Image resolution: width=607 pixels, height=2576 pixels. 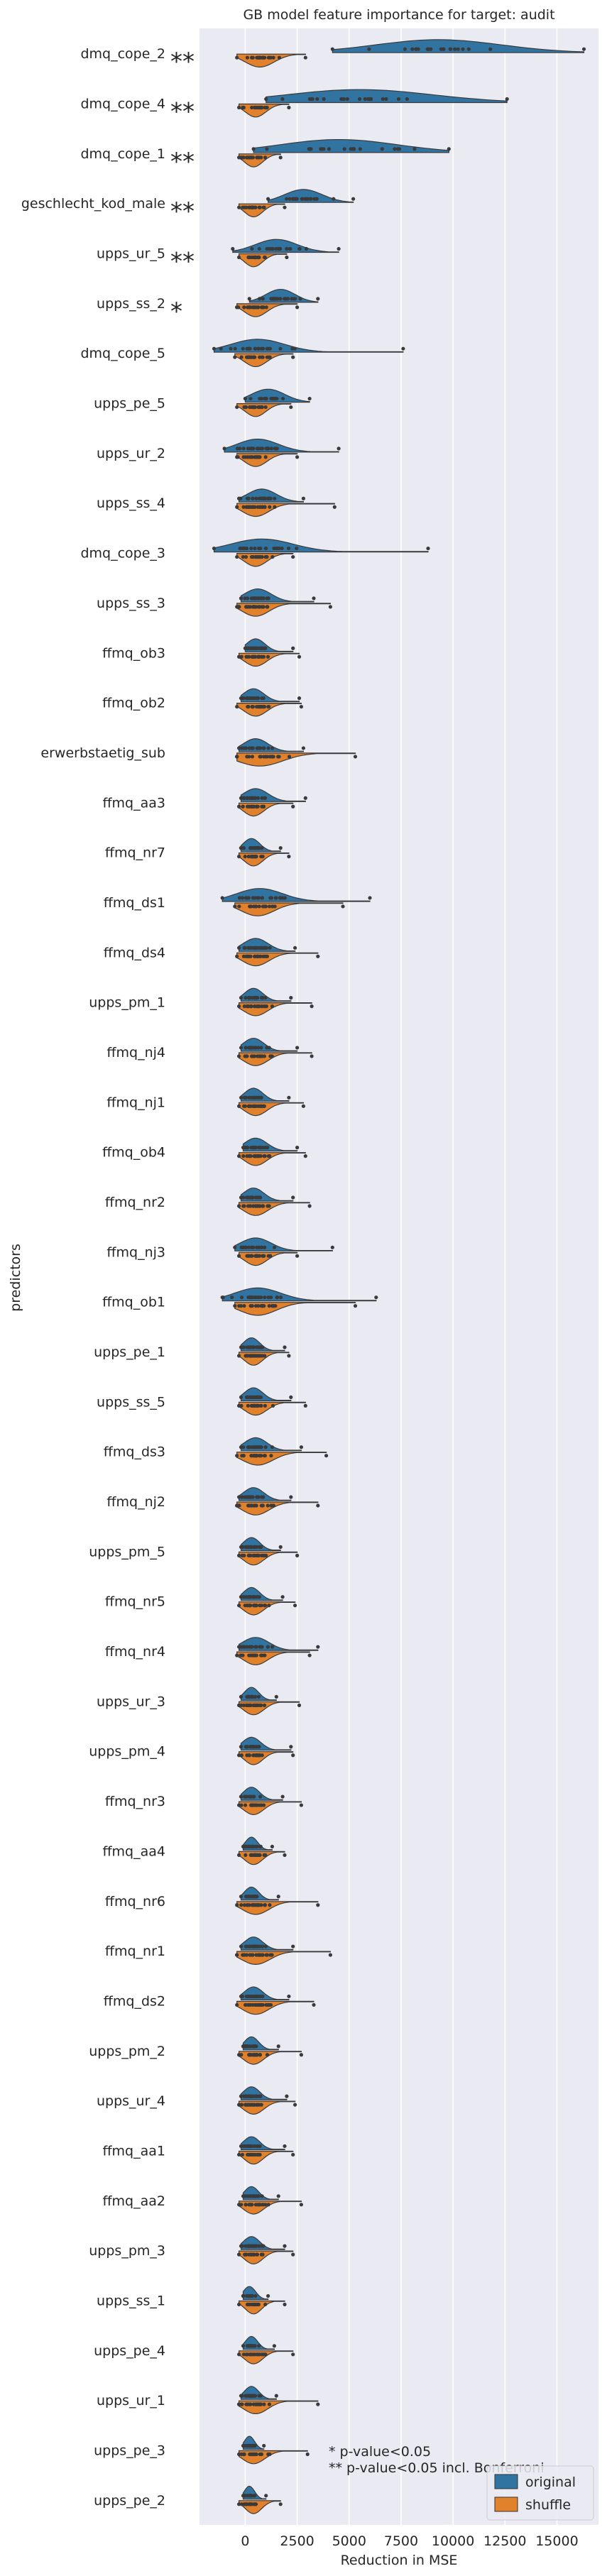 What do you see at coordinates (458, 46) in the screenshot?
I see `violin-dmq_cope_2-original-body` at bounding box center [458, 46].